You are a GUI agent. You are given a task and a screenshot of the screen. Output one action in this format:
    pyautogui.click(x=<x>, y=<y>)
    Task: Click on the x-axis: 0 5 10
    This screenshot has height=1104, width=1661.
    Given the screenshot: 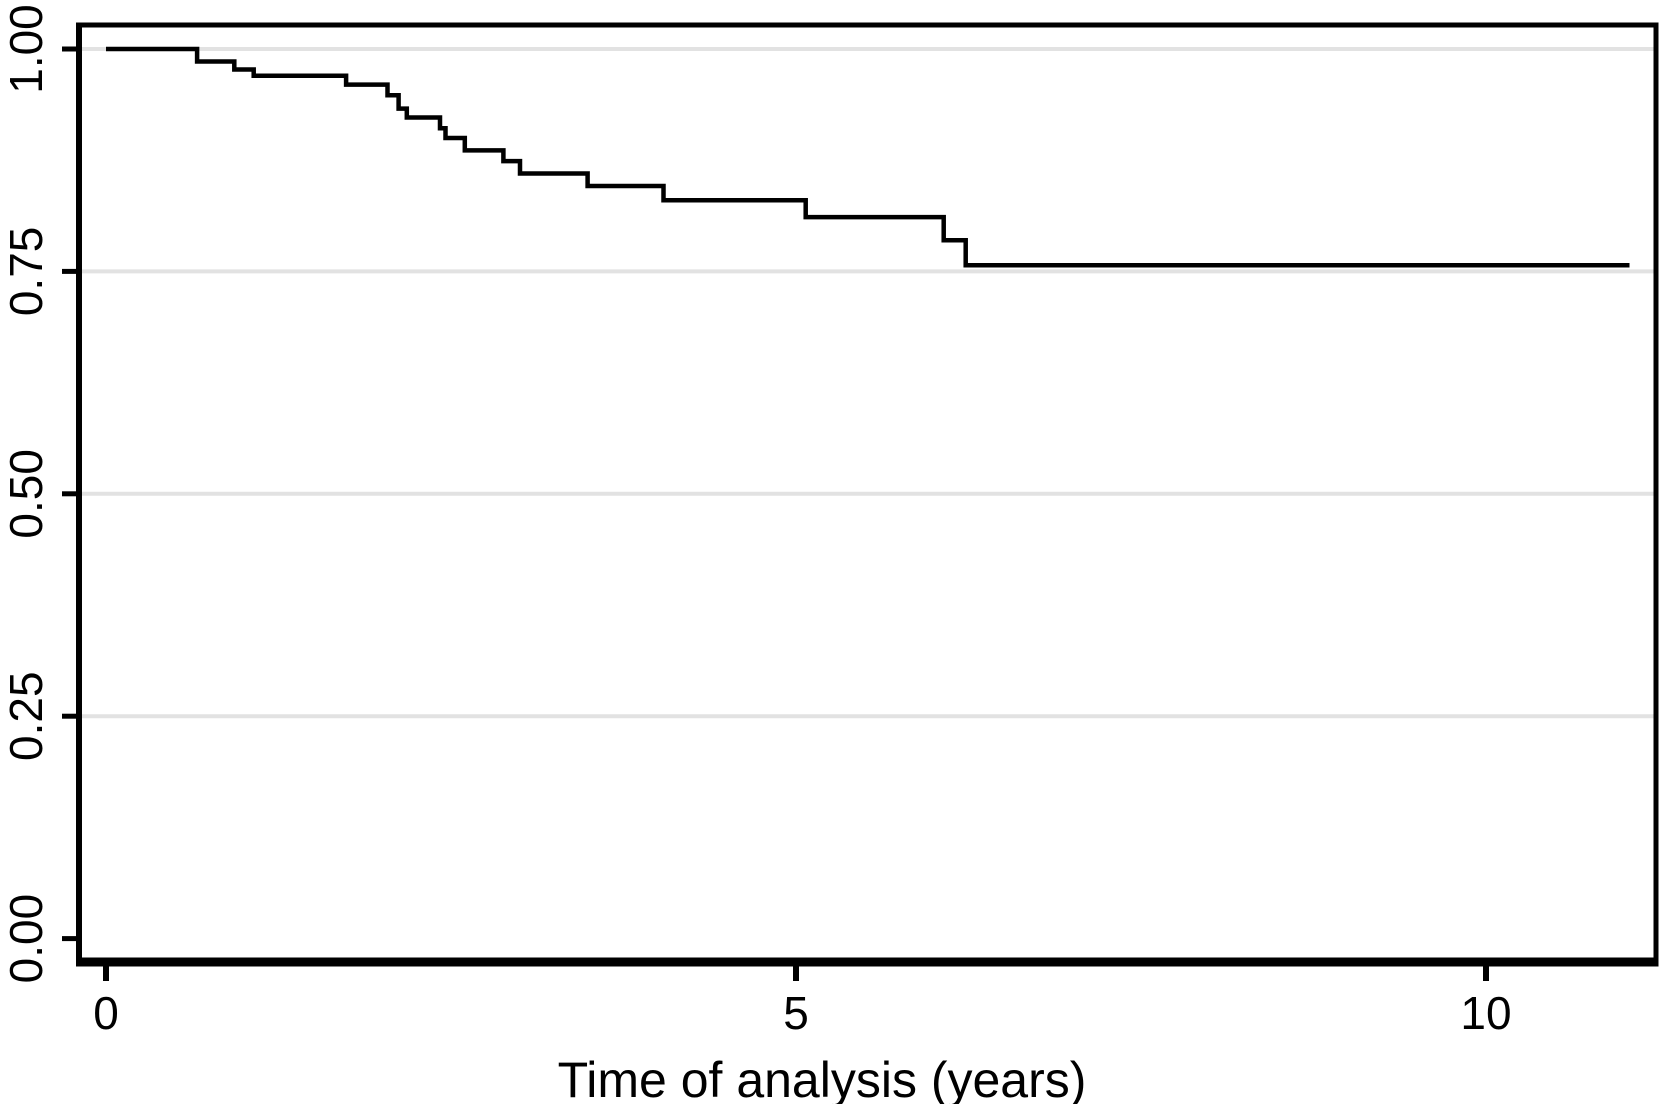 What is the action you would take?
    pyautogui.click(x=802, y=1002)
    